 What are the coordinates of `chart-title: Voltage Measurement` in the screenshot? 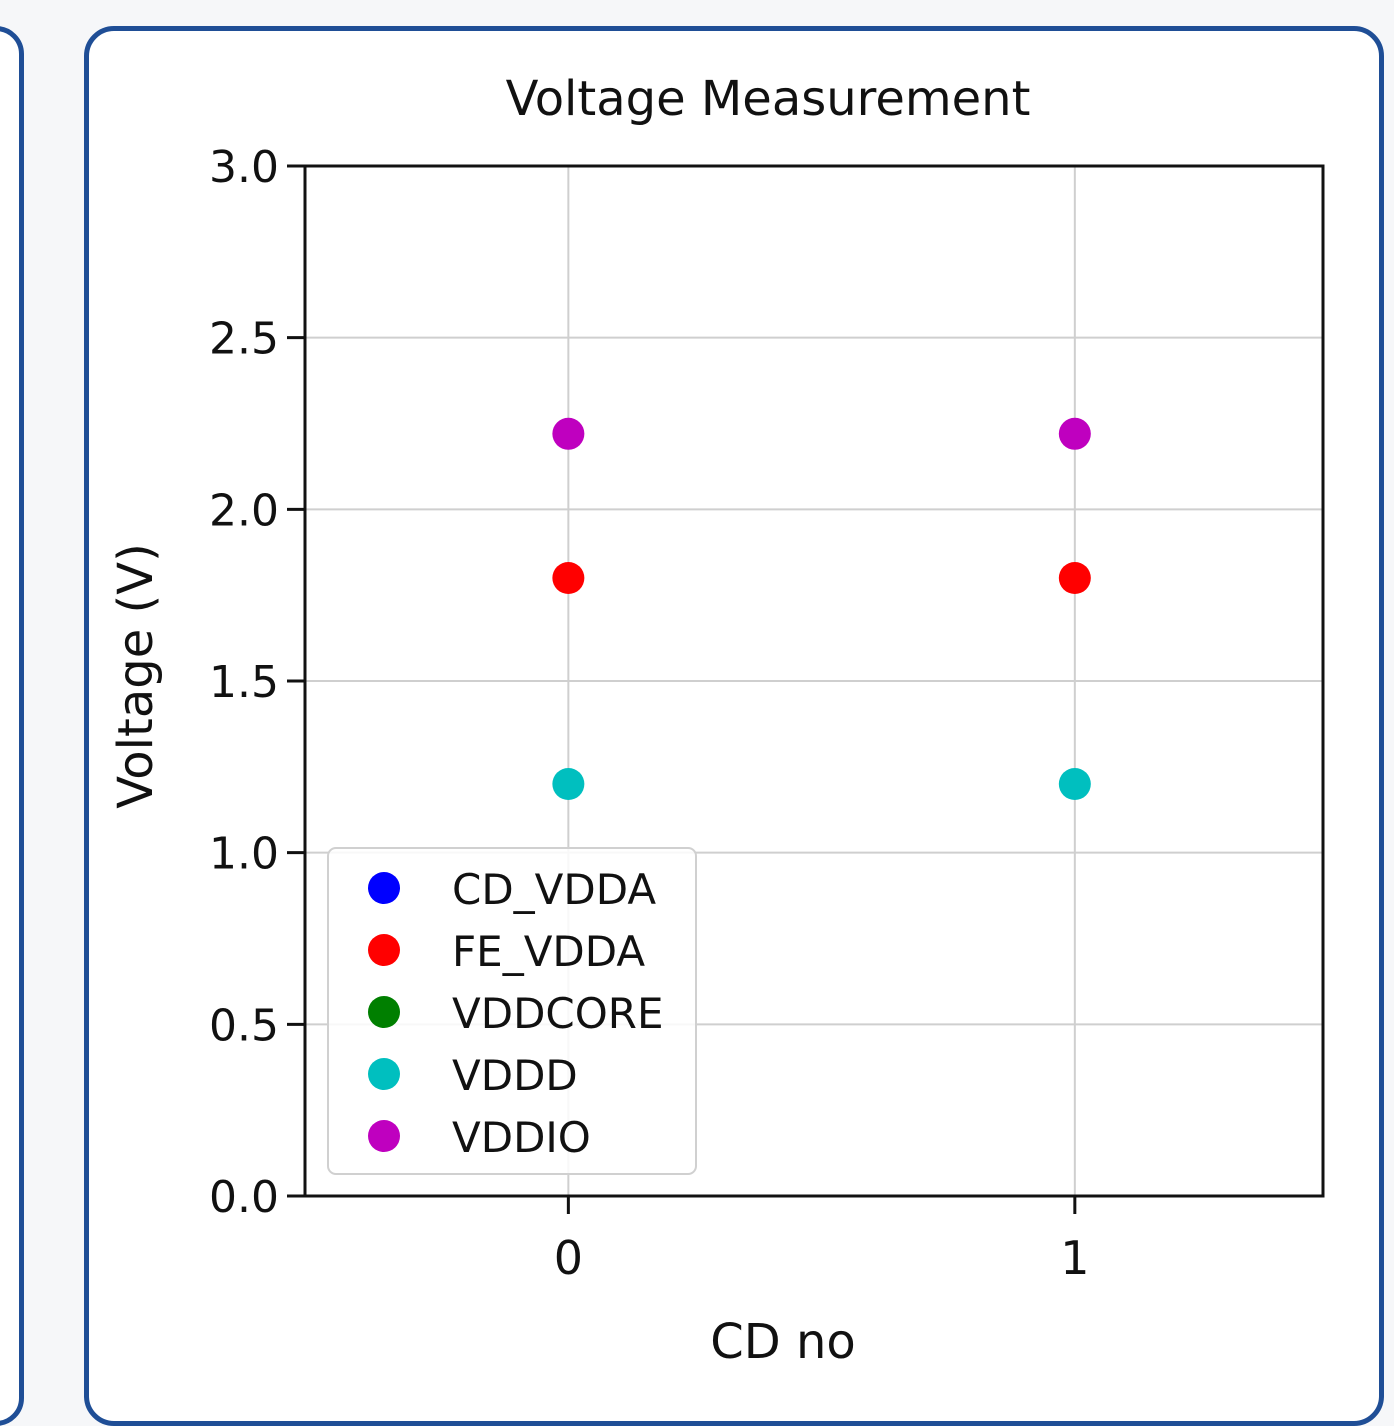 It's located at (768, 99).